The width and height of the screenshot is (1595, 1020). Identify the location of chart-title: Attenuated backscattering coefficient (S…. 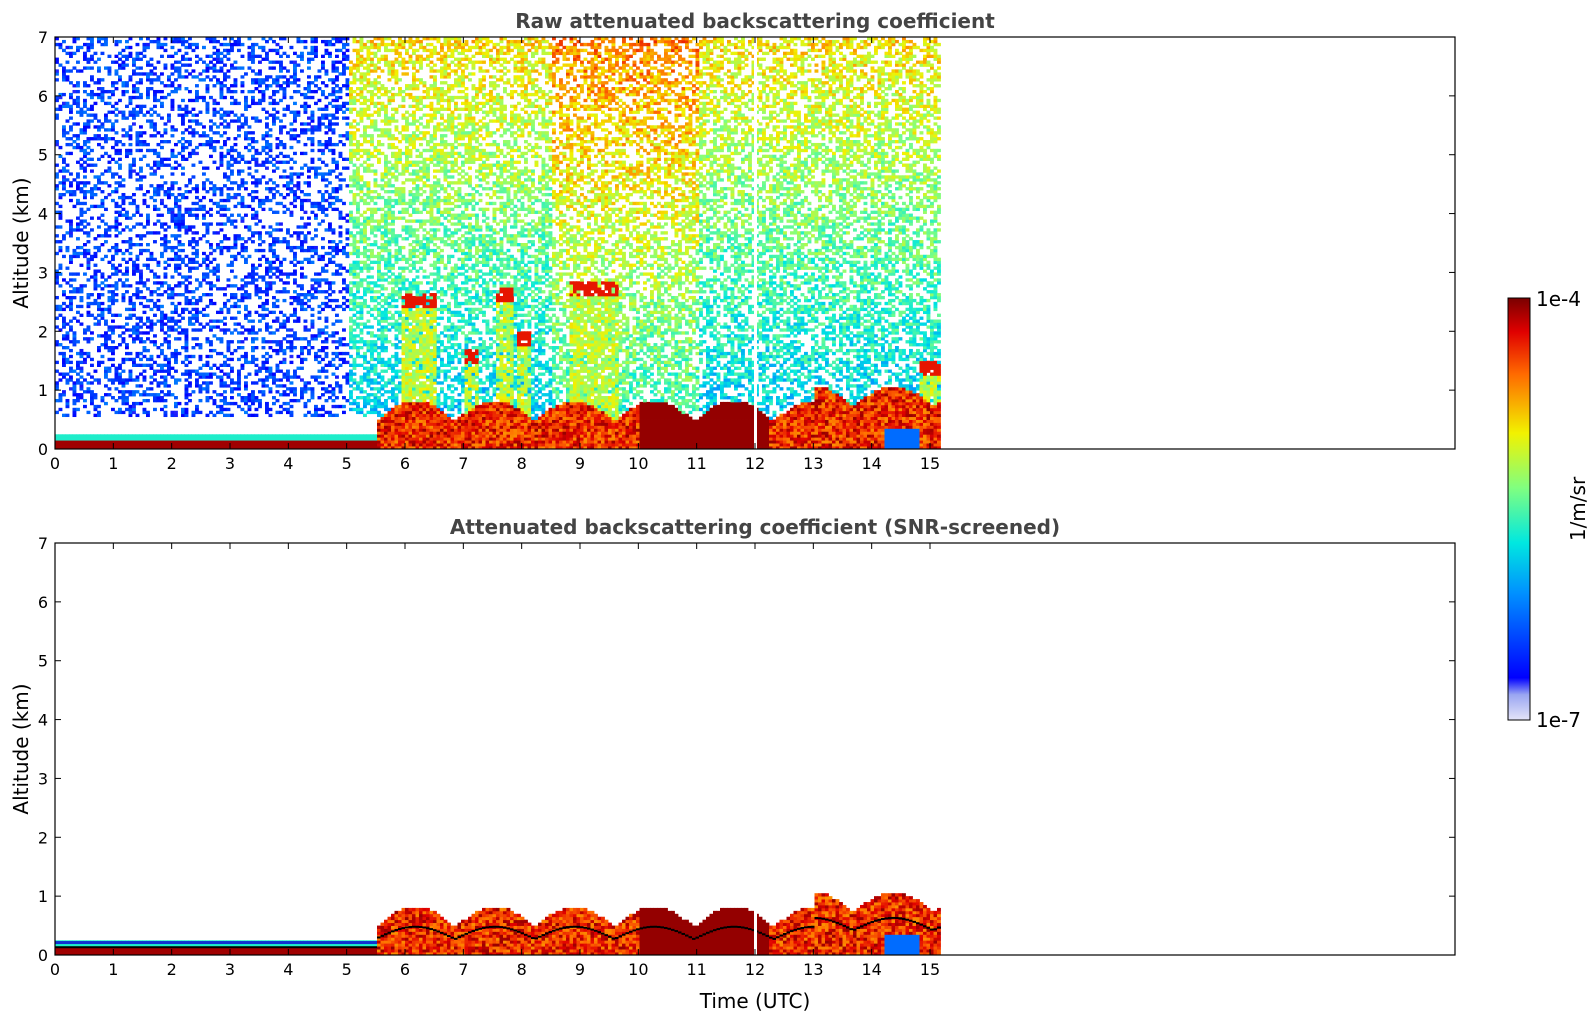
(755, 527).